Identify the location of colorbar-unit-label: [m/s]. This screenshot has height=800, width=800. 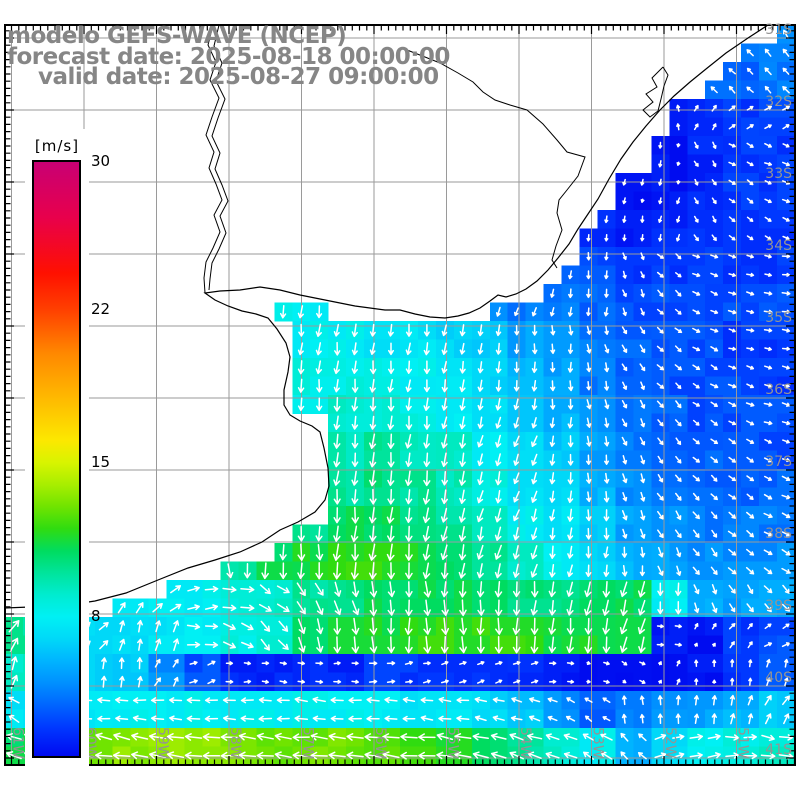
(57, 146).